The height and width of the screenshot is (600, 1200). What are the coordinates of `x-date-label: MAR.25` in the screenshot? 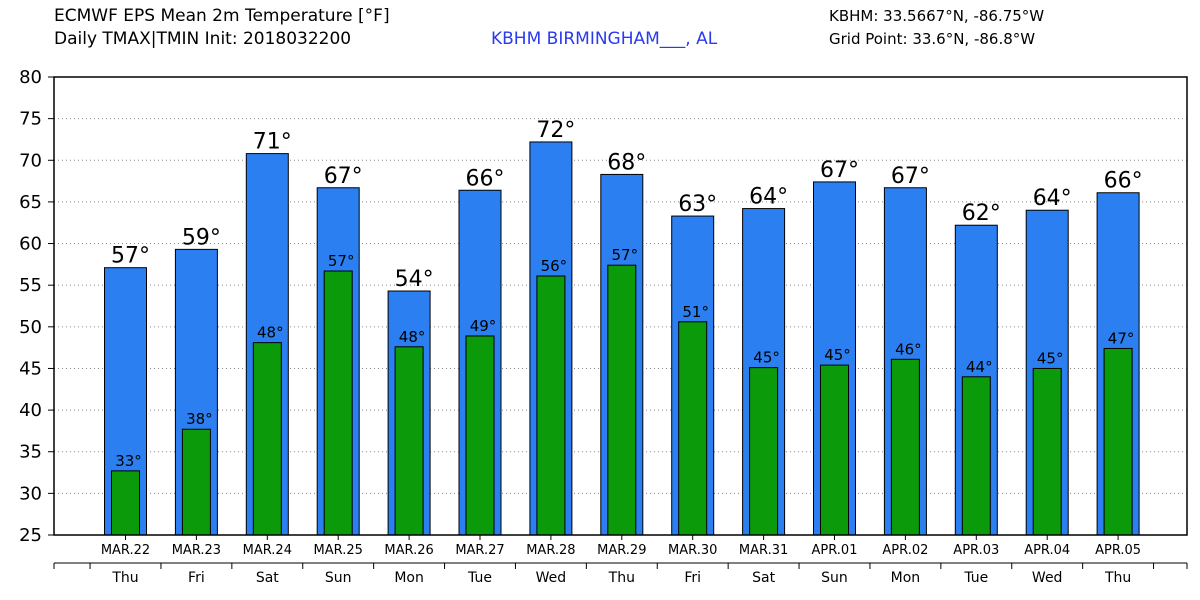 It's located at (338, 550).